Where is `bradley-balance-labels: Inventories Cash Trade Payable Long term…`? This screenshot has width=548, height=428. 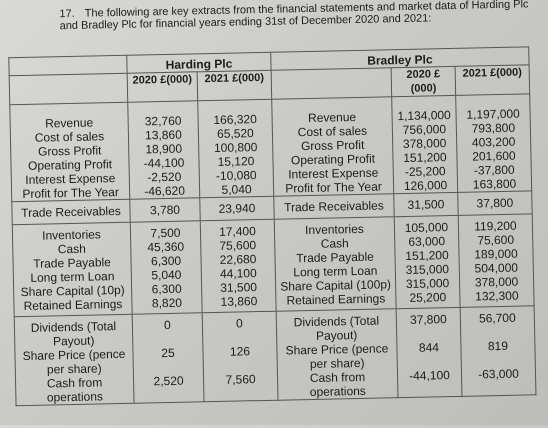
bradley-balance-labels: Inventories Cash Trade Payable Long term… is located at coordinates (335, 264).